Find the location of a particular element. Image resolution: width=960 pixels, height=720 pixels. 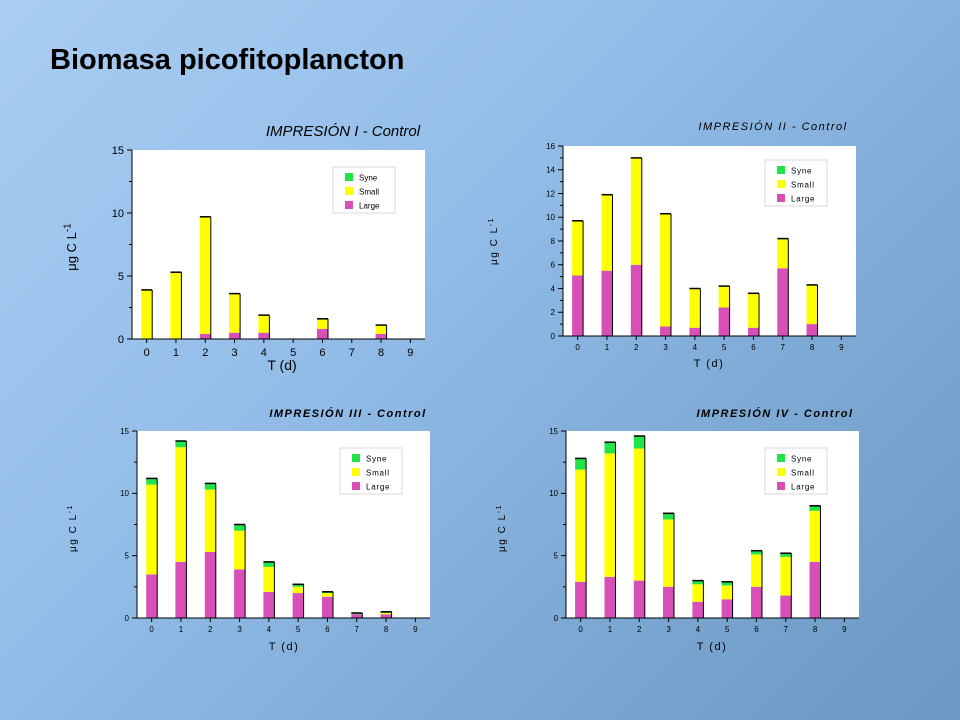

y-tick-label-12: 12 is located at coordinates (550, 193).